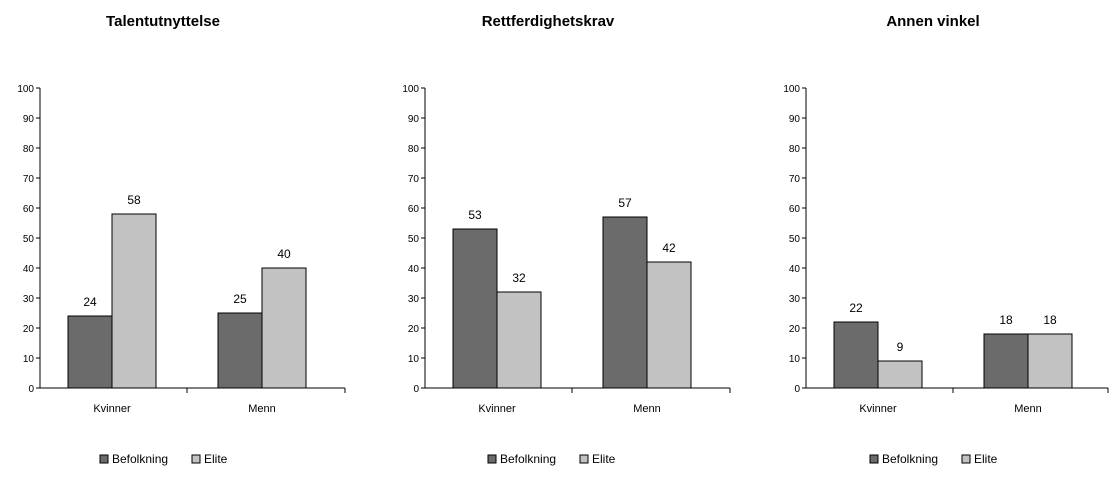 This screenshot has width=1113, height=479. What do you see at coordinates (548, 21) in the screenshot?
I see `chart-title: Rettferdighetskrav` at bounding box center [548, 21].